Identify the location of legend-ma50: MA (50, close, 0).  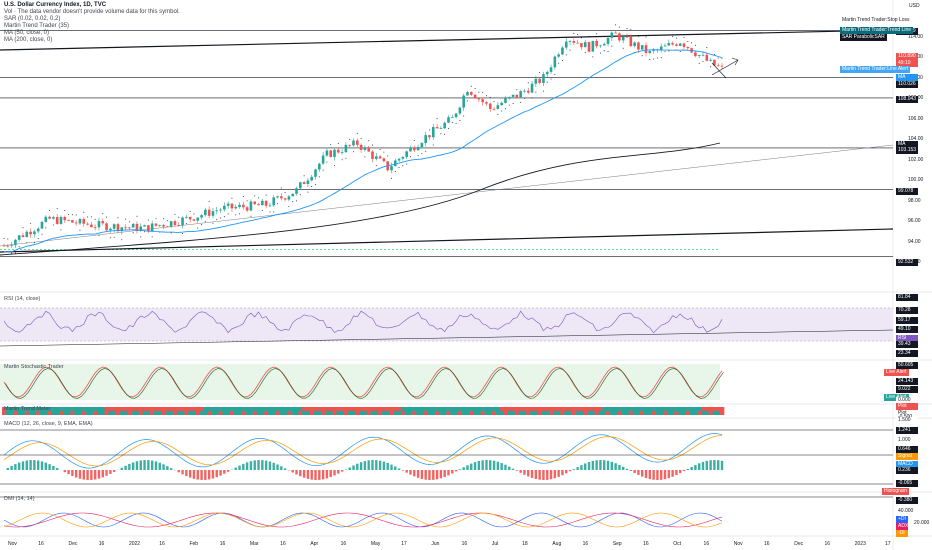
(27, 33).